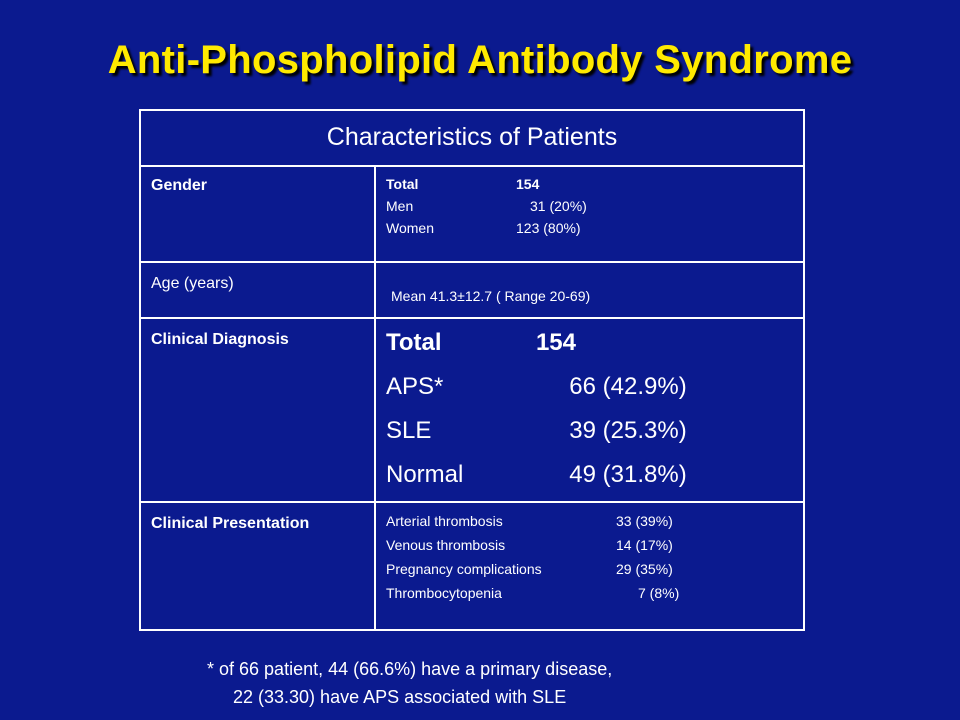 This screenshot has width=960, height=720. Describe the element at coordinates (179, 185) in the screenshot. I see `gender-label: Gender` at that location.